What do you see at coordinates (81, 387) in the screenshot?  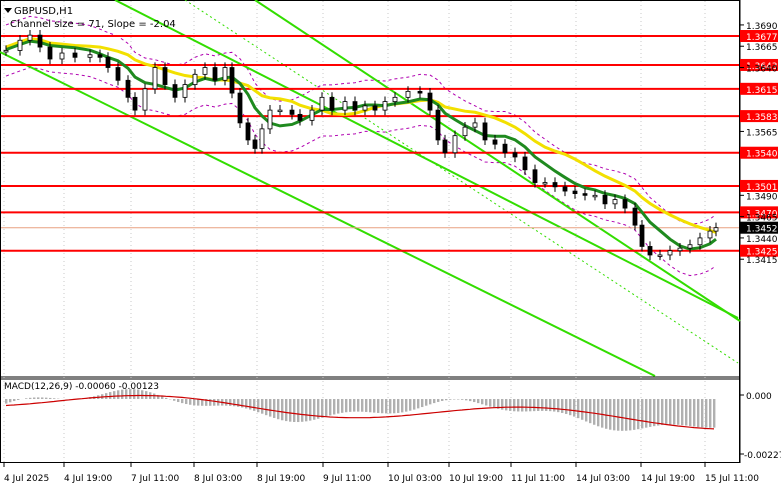 I see `macd-label: MACD(12,26,9) -0.00060 -0.00123` at bounding box center [81, 387].